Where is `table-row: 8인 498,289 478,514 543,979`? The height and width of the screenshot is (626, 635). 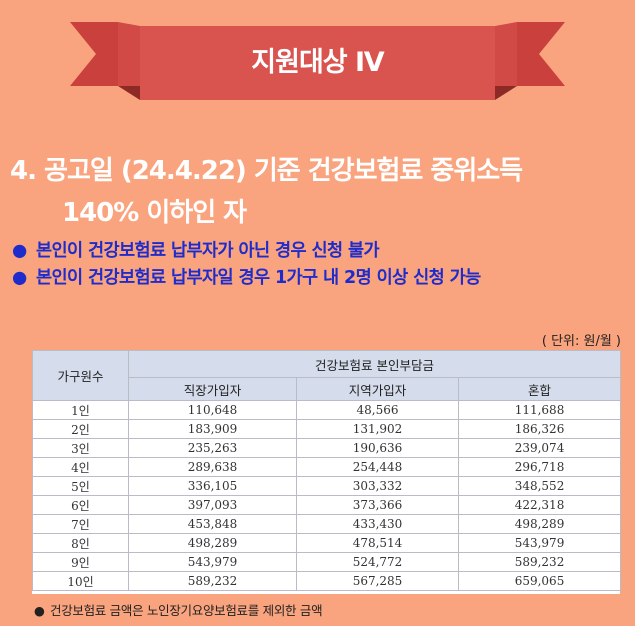
table-row: 8인 498,289 478,514 543,979 is located at coordinates (327, 543).